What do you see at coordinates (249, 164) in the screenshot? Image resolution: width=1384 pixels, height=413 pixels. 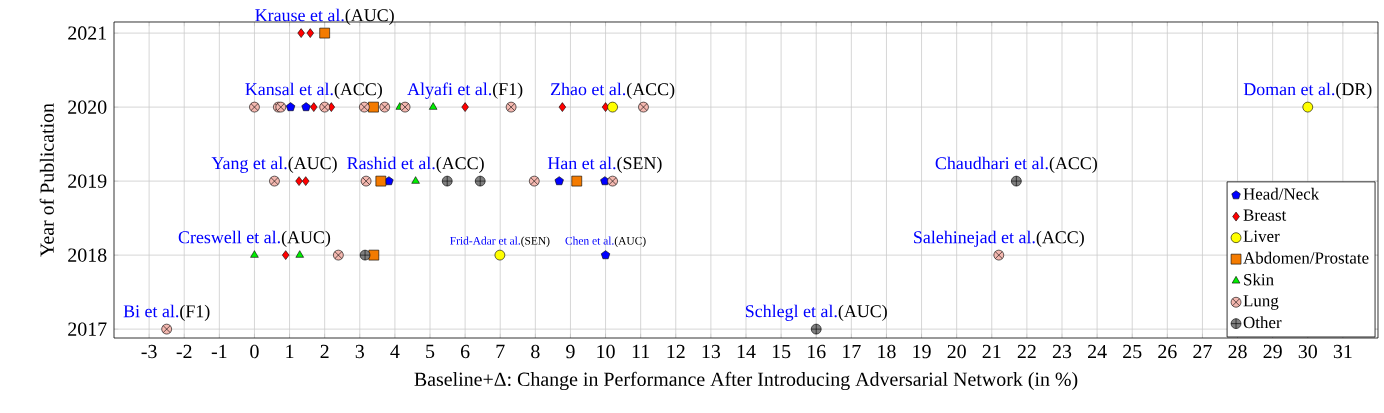 I see `annotation: Yang et al.` at bounding box center [249, 164].